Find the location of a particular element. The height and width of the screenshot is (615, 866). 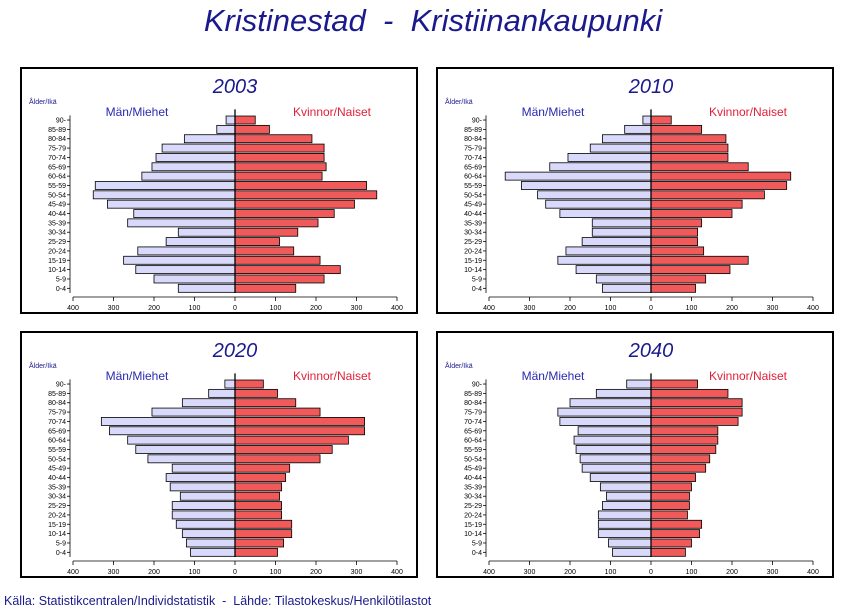

chart-year-title: 2040 is located at coordinates (651, 351).